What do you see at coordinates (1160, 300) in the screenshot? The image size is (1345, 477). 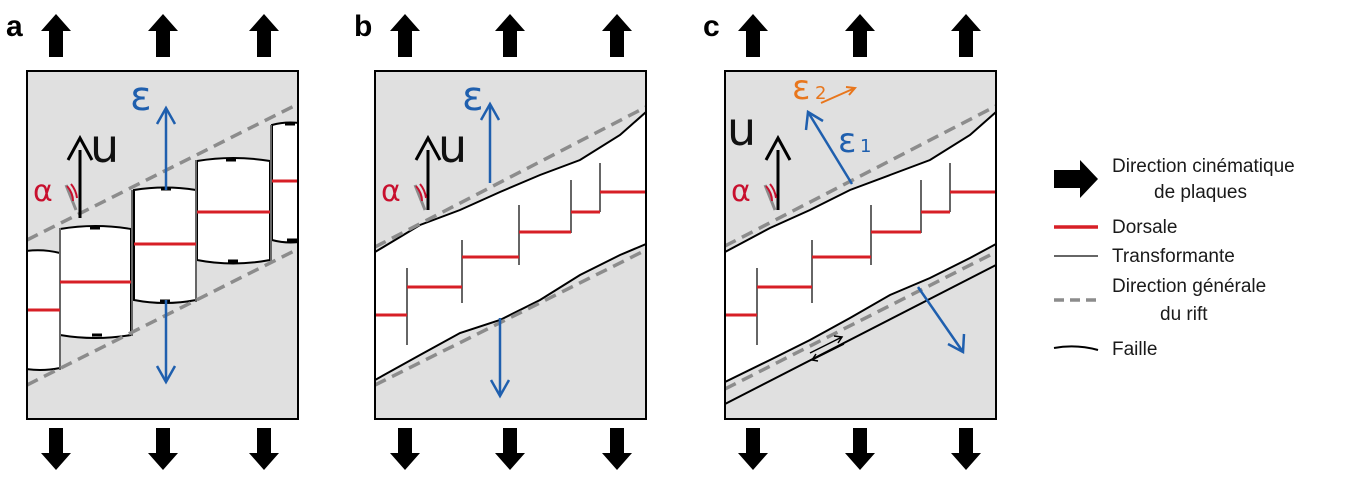 I see `legend-rift-trend: Direction générale du rift` at bounding box center [1160, 300].